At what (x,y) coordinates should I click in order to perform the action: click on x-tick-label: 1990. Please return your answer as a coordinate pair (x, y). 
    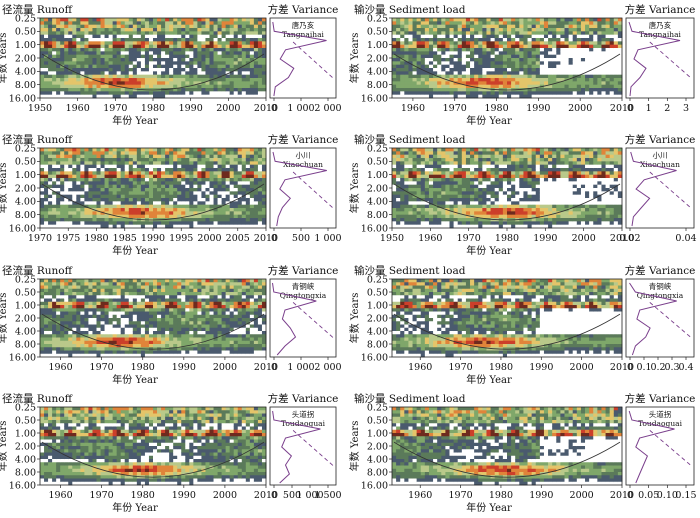
    Looking at the image, I should click on (191, 108).